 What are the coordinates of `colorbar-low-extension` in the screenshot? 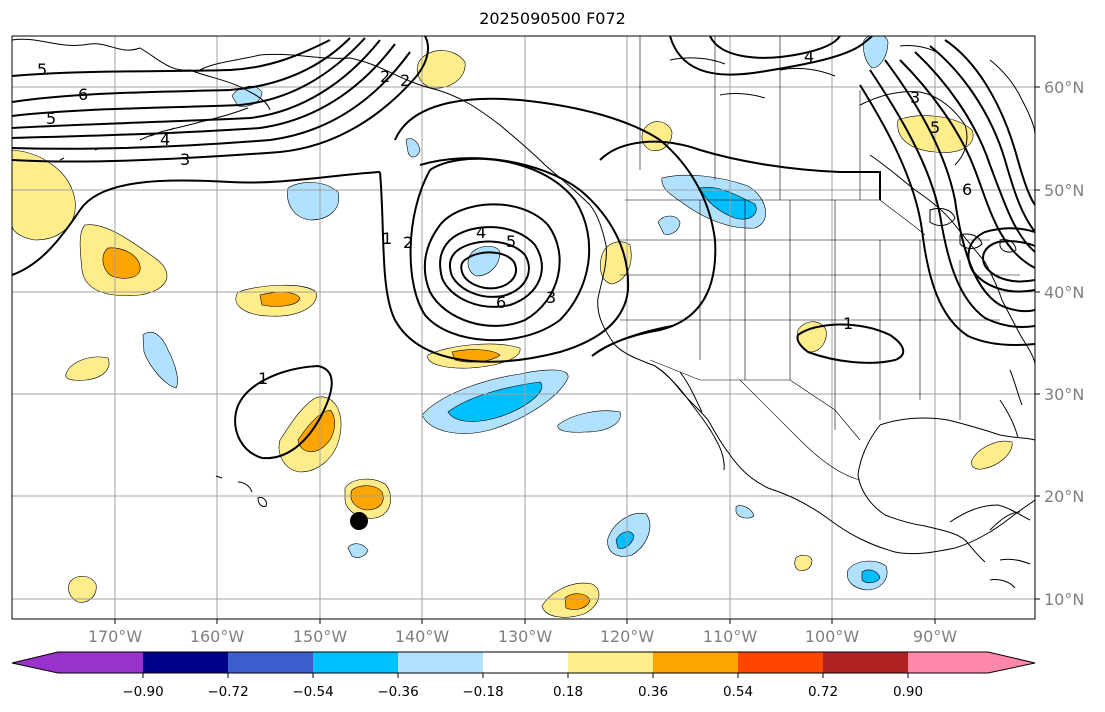 It's located at (35, 662).